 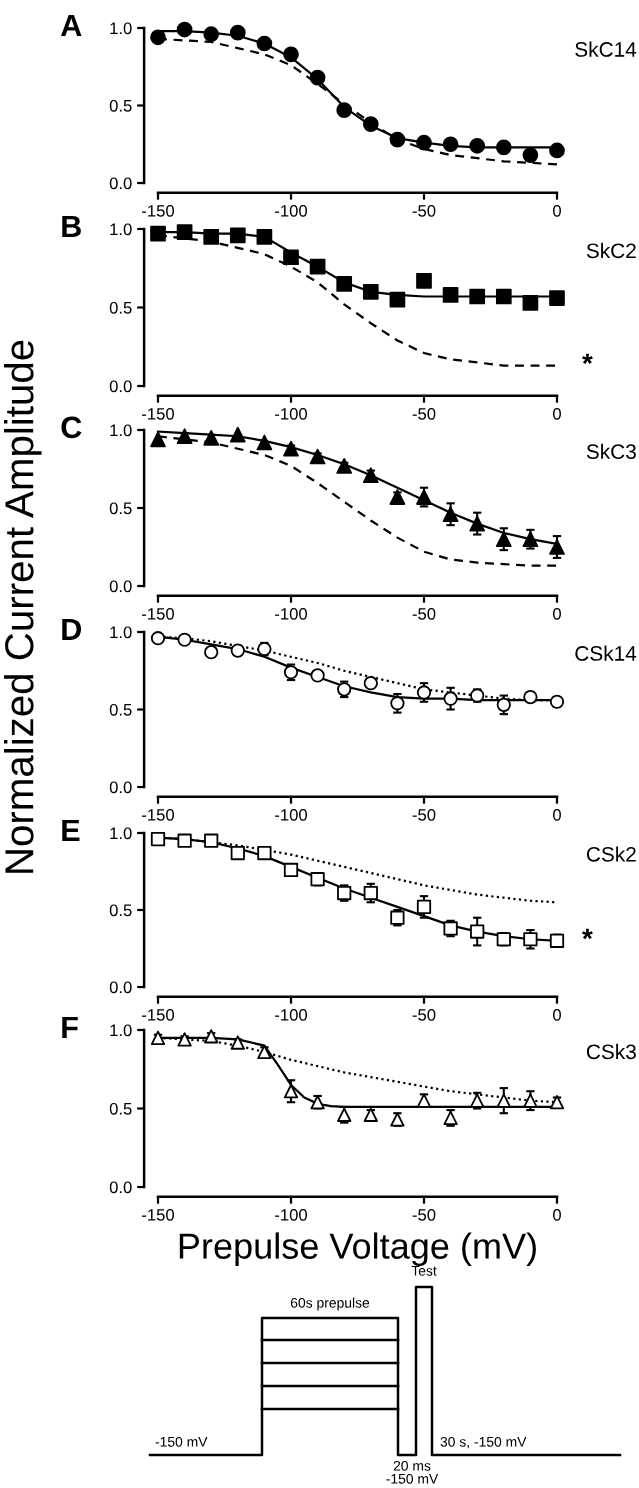 What do you see at coordinates (23, 606) in the screenshot?
I see `y-axis-title: Normalized Current Amplitude` at bounding box center [23, 606].